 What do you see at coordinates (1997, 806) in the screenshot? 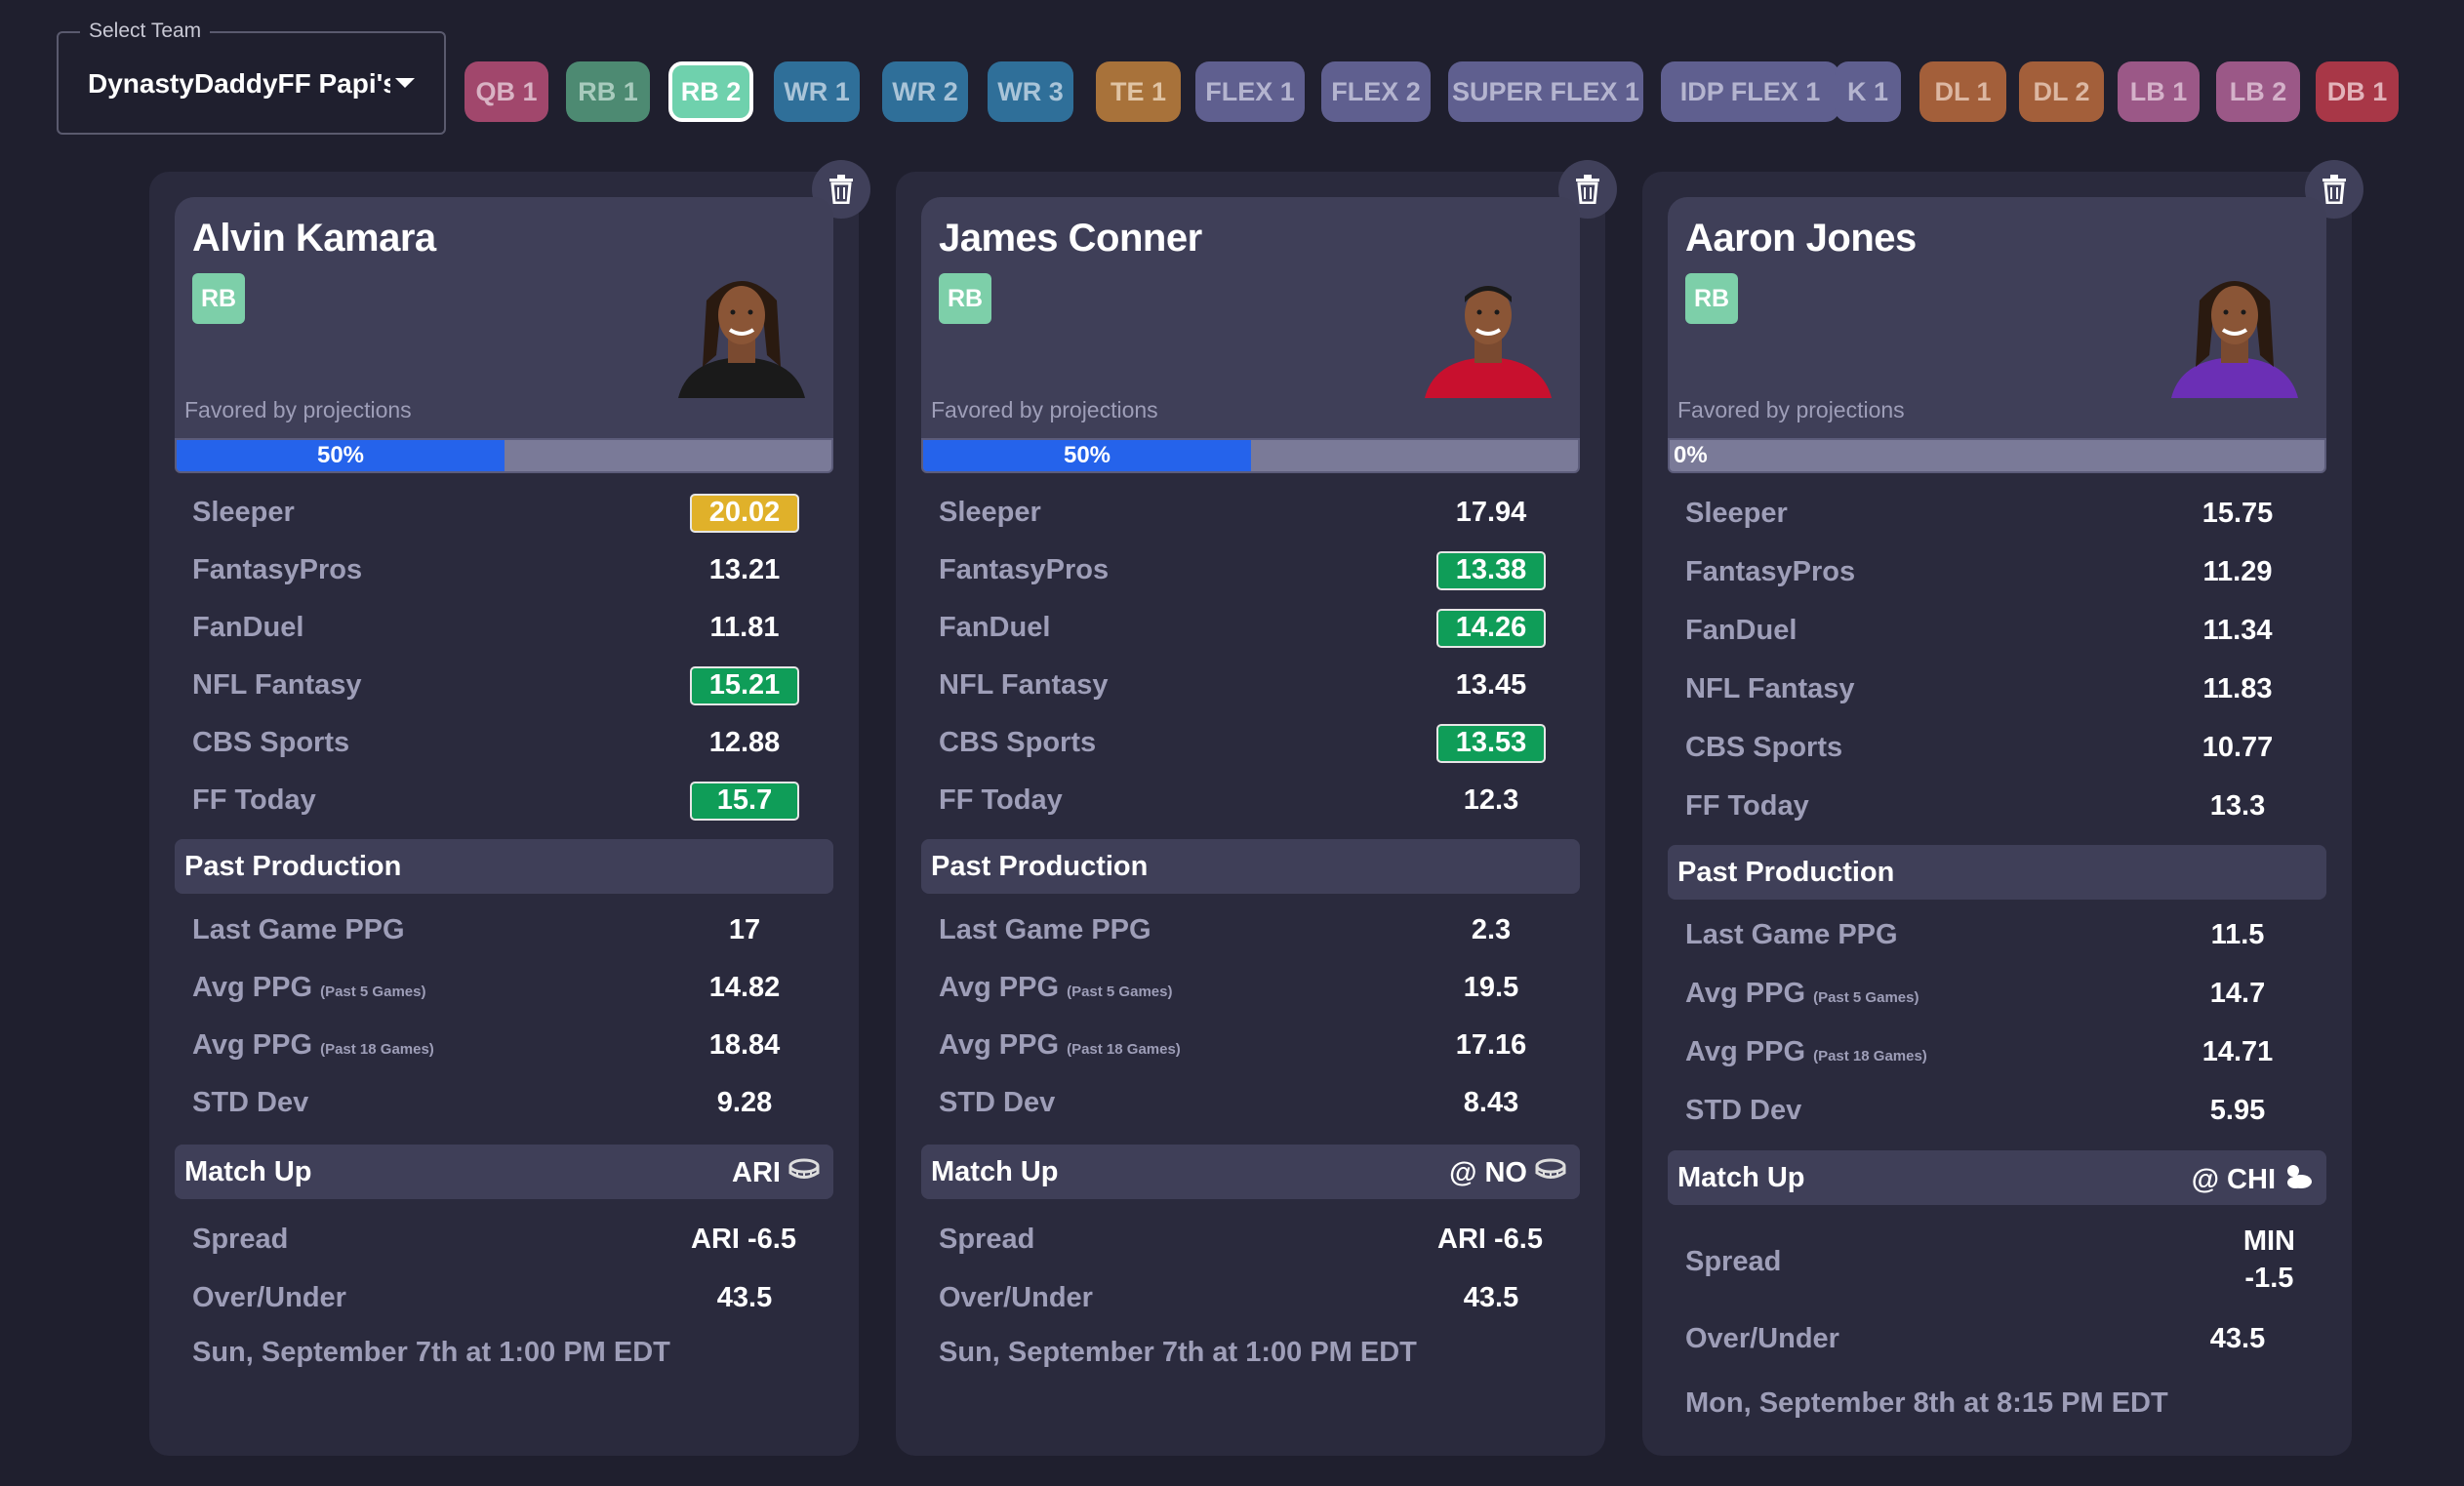
I see `projection-row: FF Today 13.3` at bounding box center [1997, 806].